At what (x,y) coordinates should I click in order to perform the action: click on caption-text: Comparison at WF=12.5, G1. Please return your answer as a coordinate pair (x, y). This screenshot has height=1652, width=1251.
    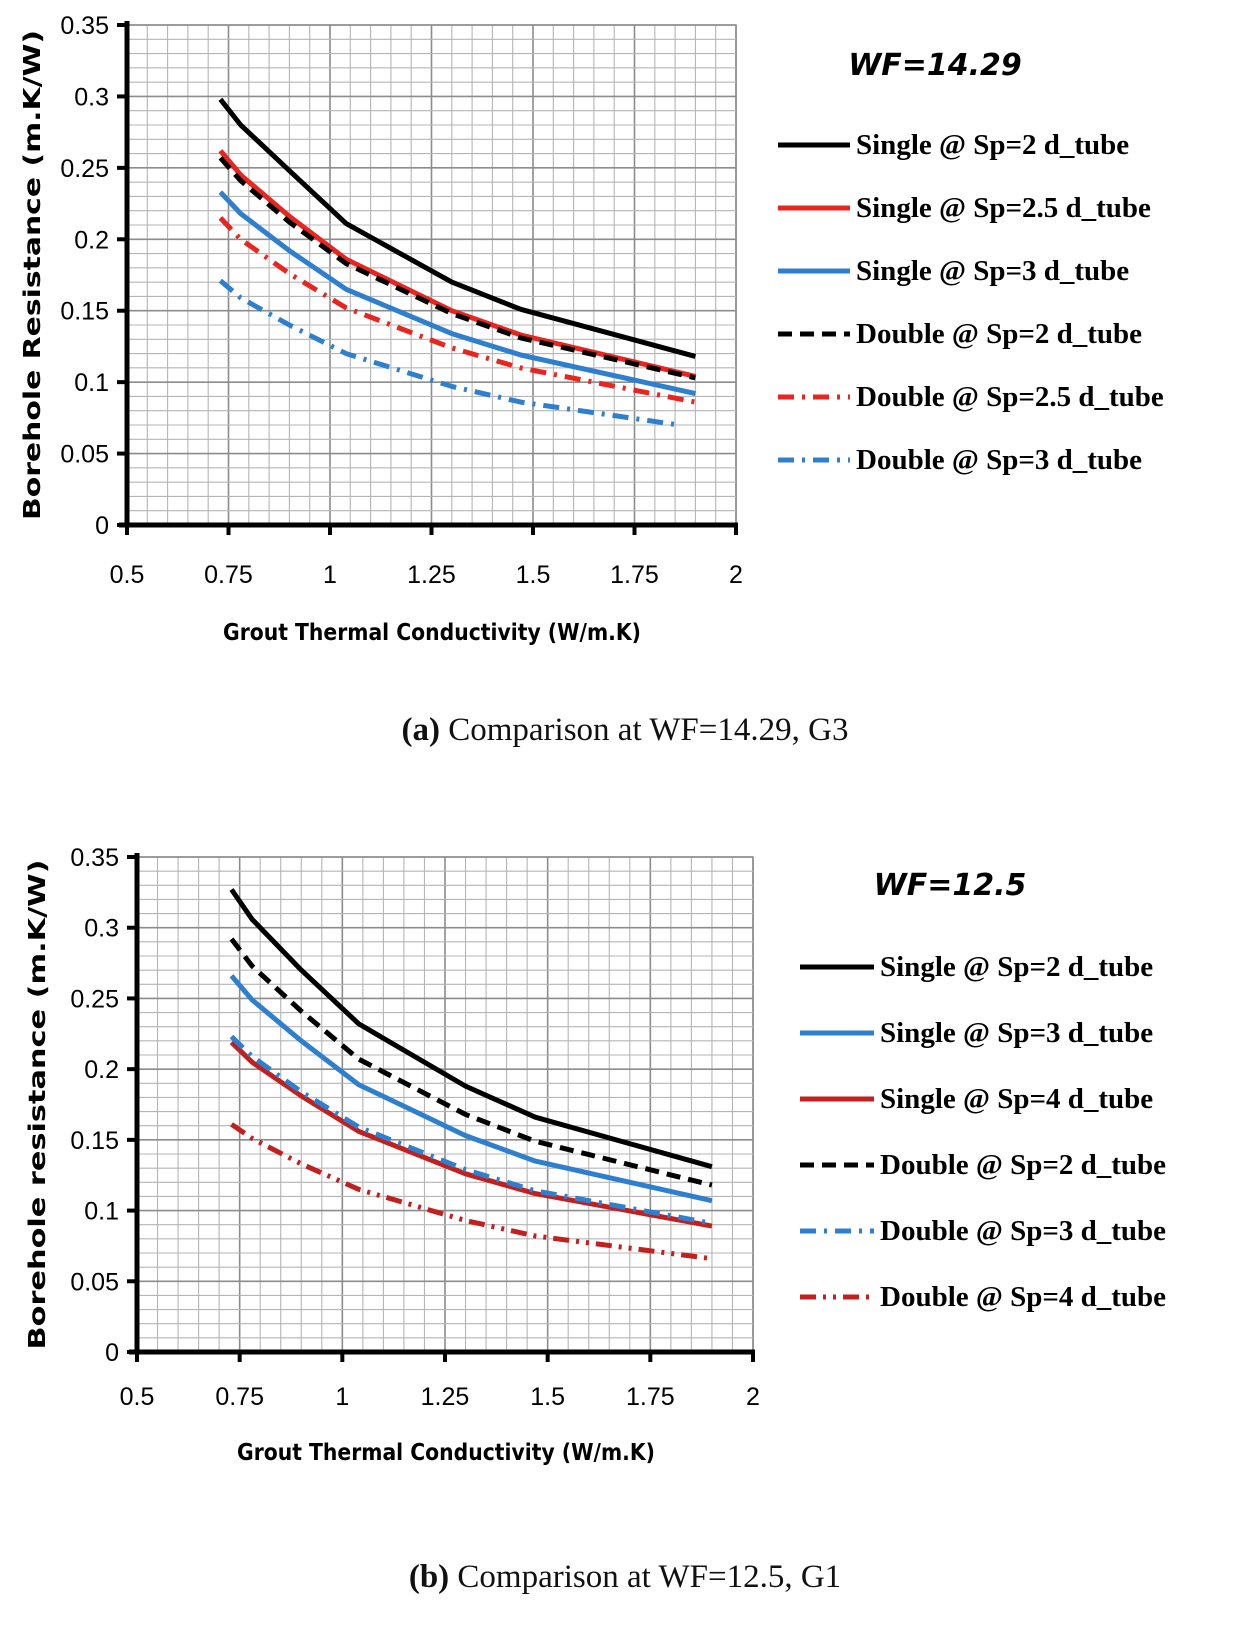
    Looking at the image, I should click on (645, 1577).